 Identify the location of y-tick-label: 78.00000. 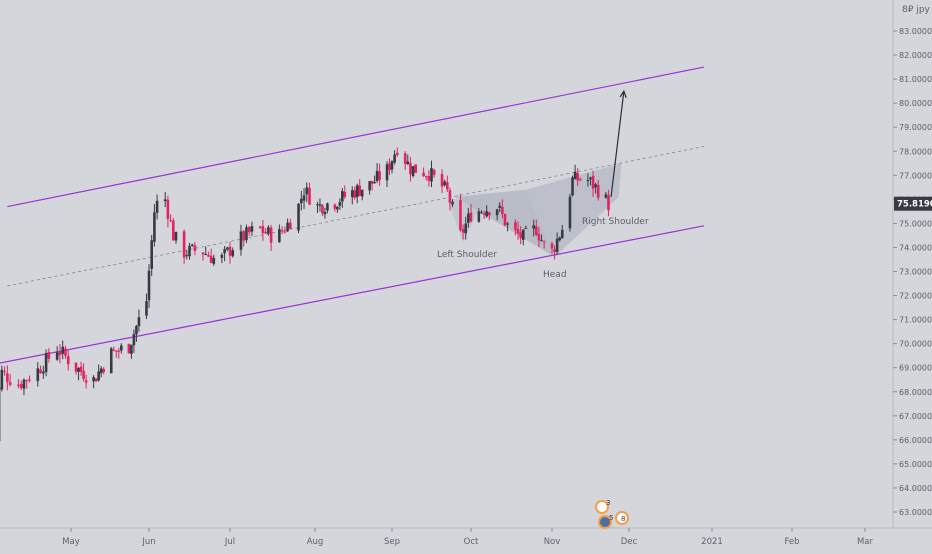
(915, 151).